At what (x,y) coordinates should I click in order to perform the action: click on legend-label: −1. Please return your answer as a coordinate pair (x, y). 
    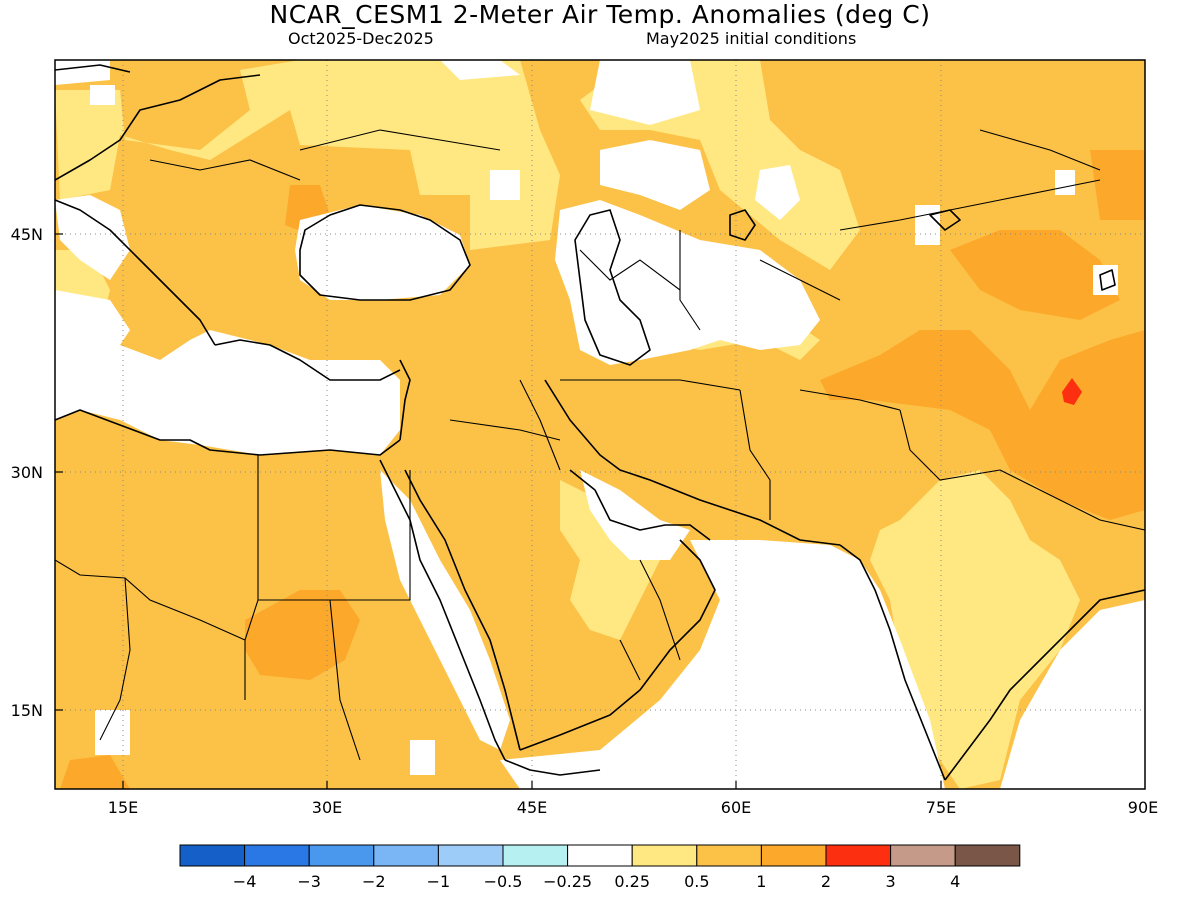
    Looking at the image, I should click on (439, 881).